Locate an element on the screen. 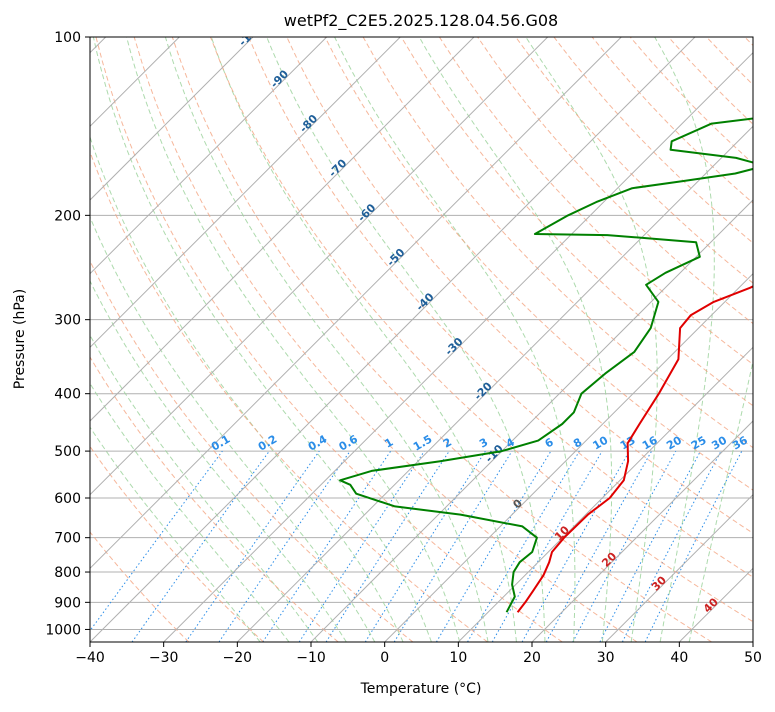 Image resolution: width=775 pixels, height=712 pixels. y-tick-label: 700 is located at coordinates (67, 539).